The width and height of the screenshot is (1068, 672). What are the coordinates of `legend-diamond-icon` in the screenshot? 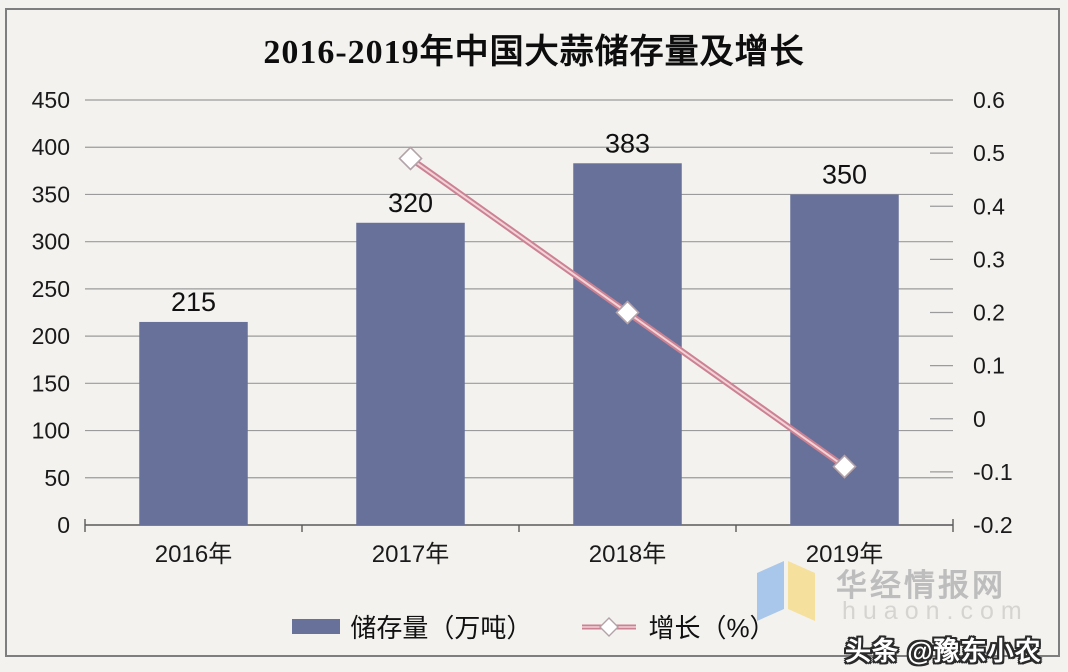 It's located at (609, 626).